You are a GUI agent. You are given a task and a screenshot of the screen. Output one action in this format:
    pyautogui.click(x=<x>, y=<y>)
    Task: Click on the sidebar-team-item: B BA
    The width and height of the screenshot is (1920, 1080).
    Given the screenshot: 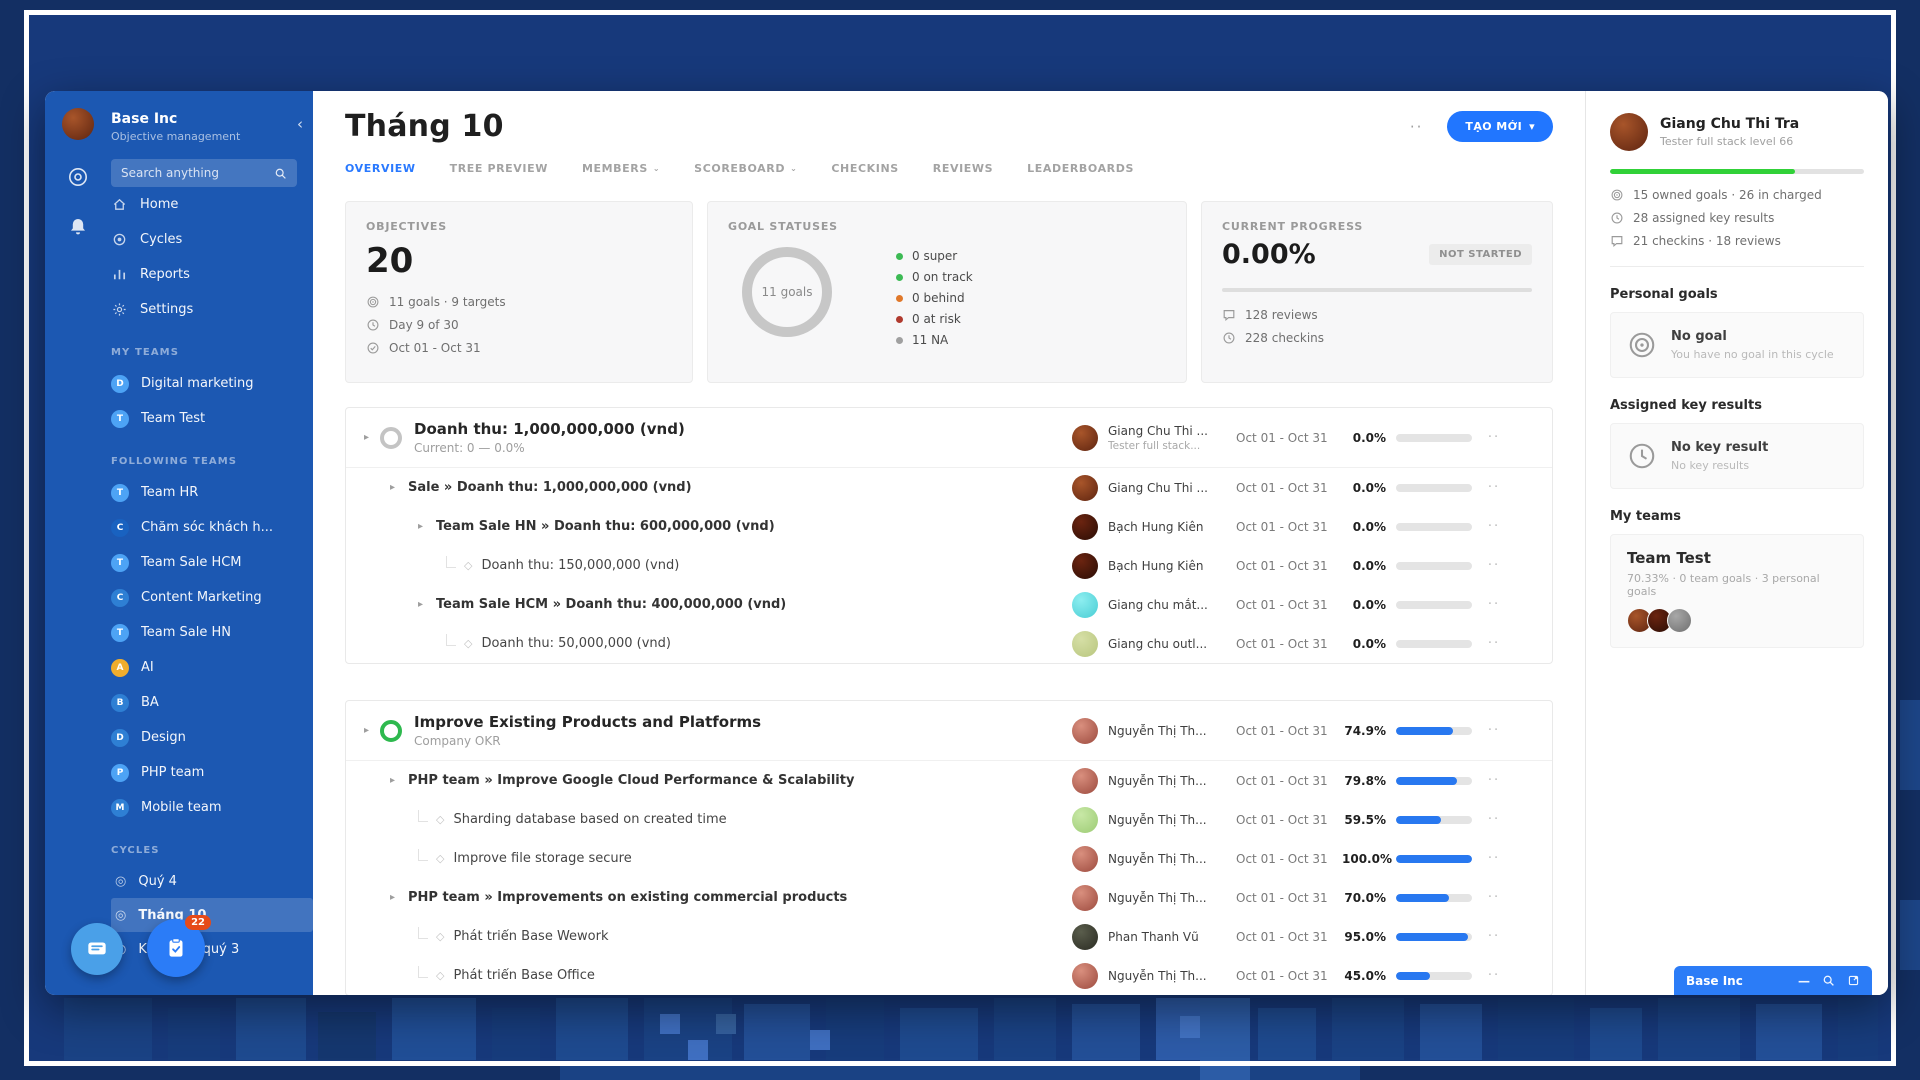 What is the action you would take?
    pyautogui.click(x=204, y=702)
    